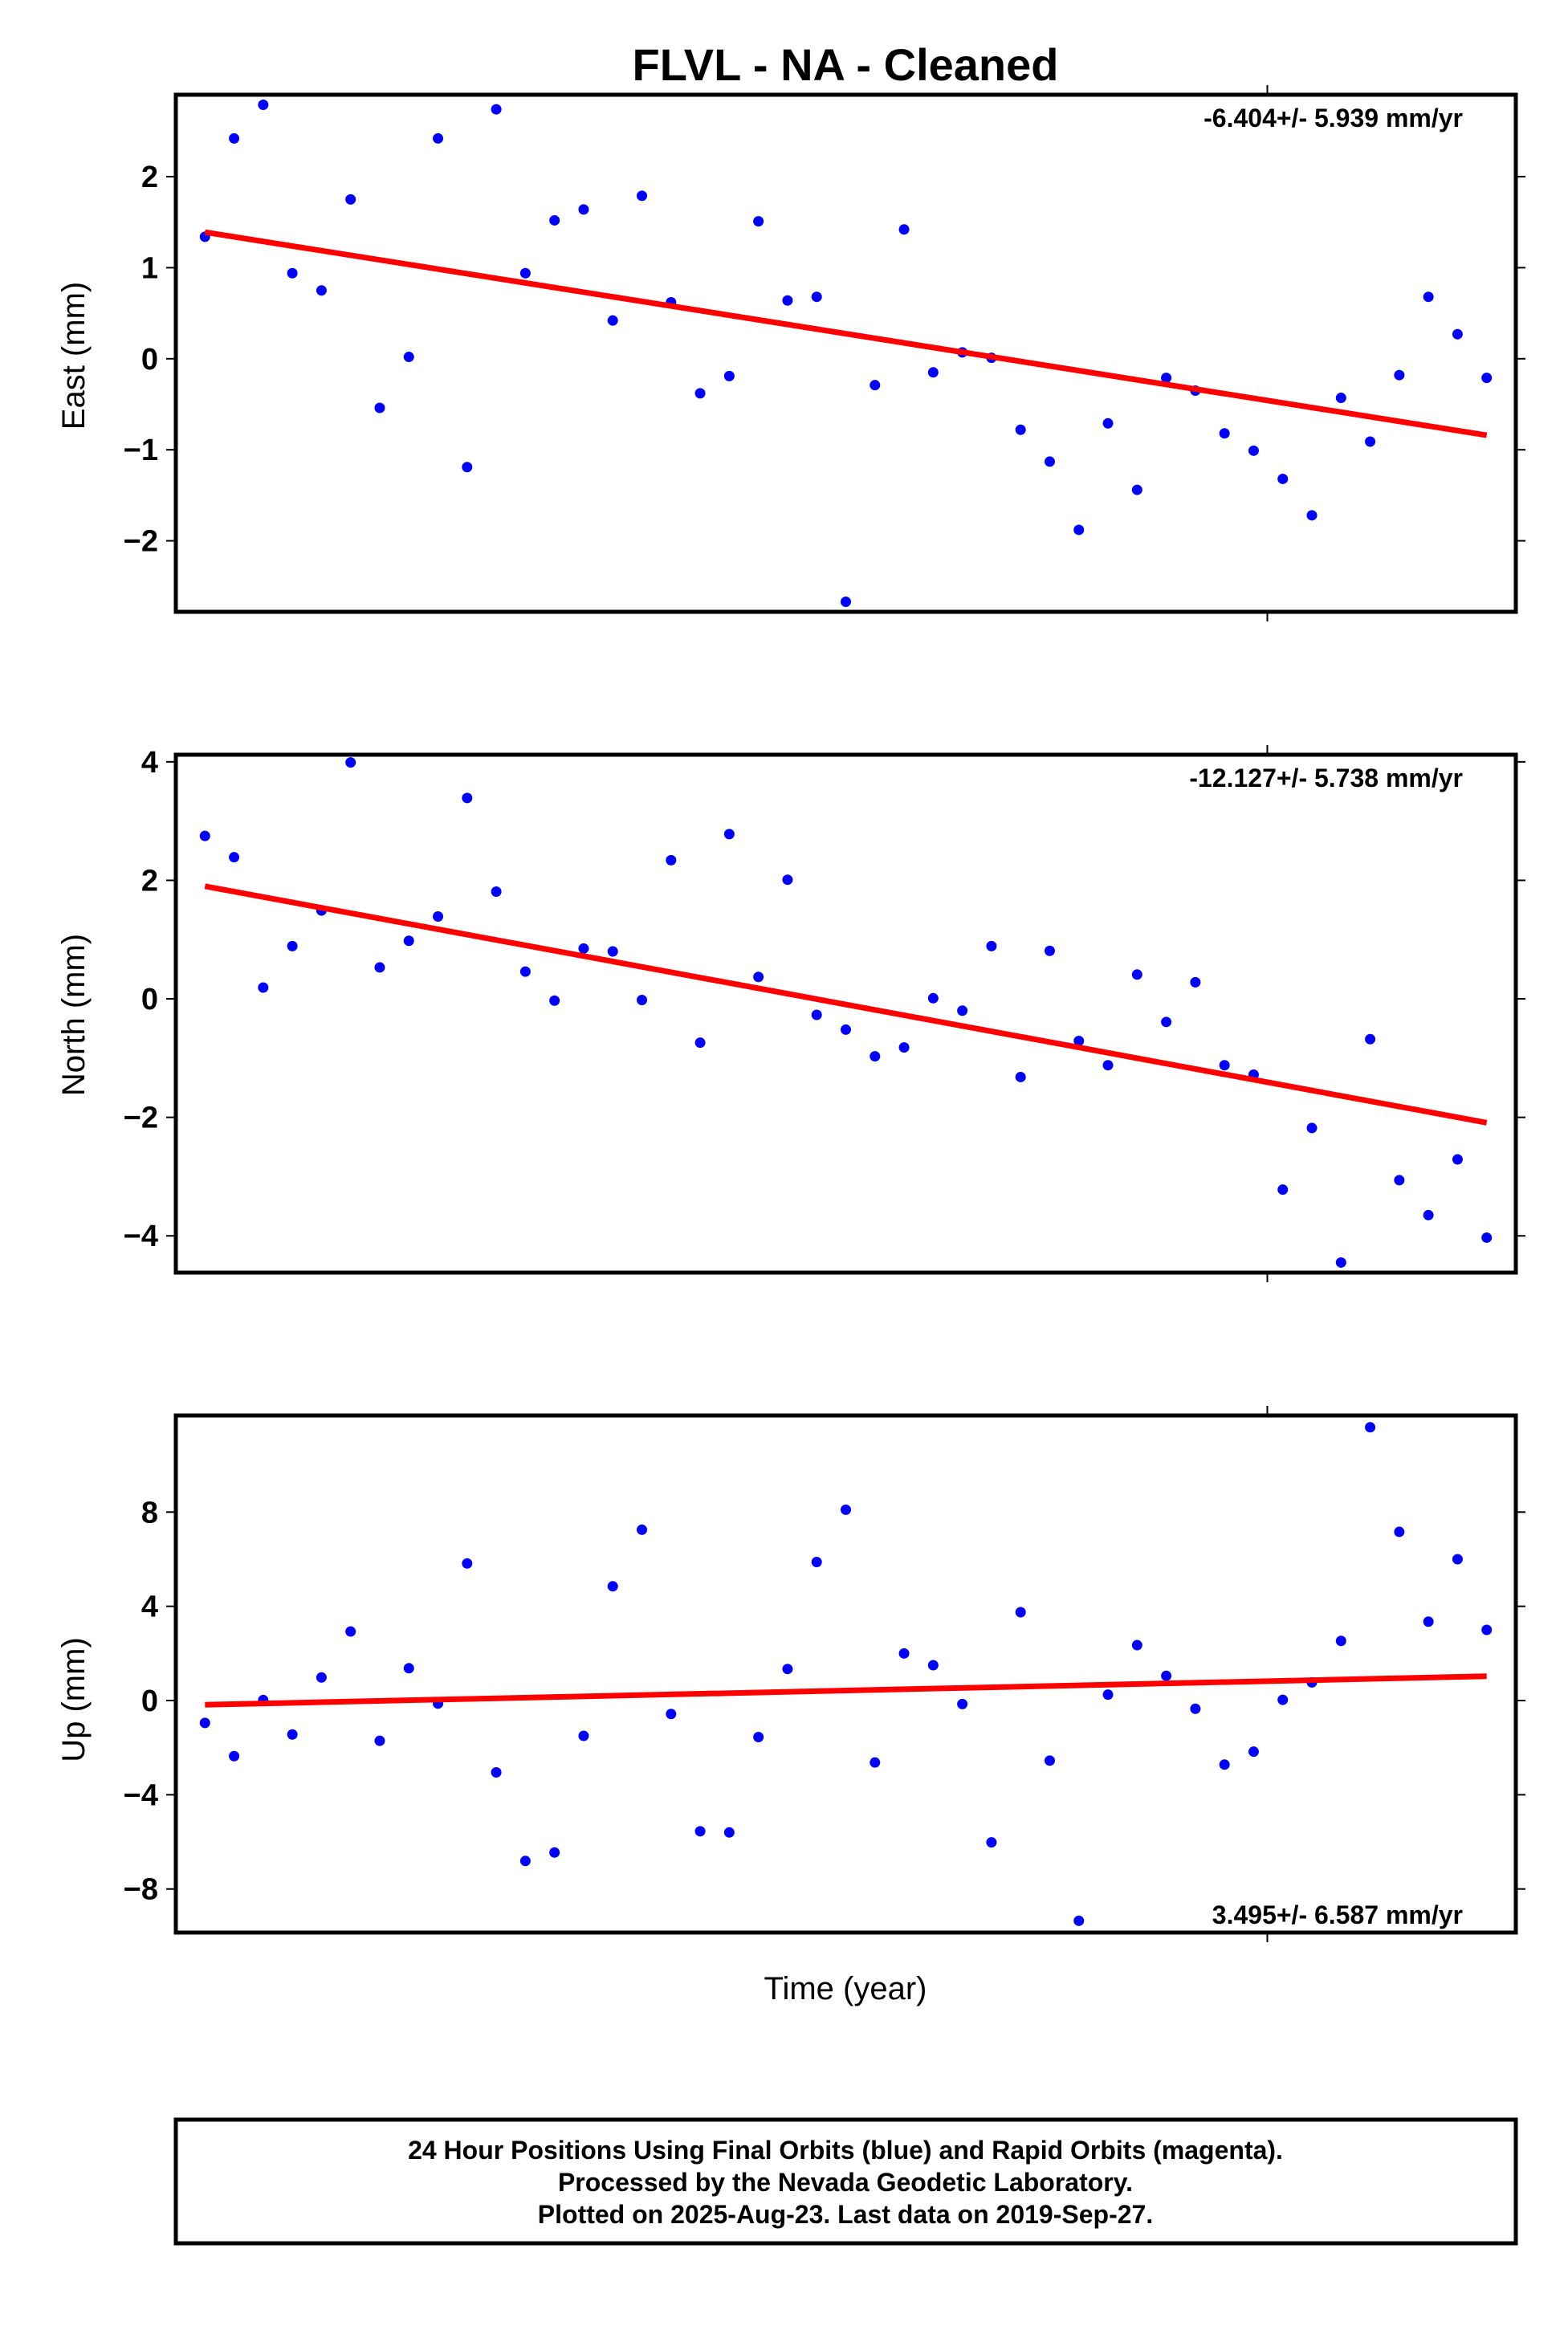 Image resolution: width=1568 pixels, height=2330 pixels. What do you see at coordinates (845, 1988) in the screenshot?
I see `x-axis-label: Time (year)` at bounding box center [845, 1988].